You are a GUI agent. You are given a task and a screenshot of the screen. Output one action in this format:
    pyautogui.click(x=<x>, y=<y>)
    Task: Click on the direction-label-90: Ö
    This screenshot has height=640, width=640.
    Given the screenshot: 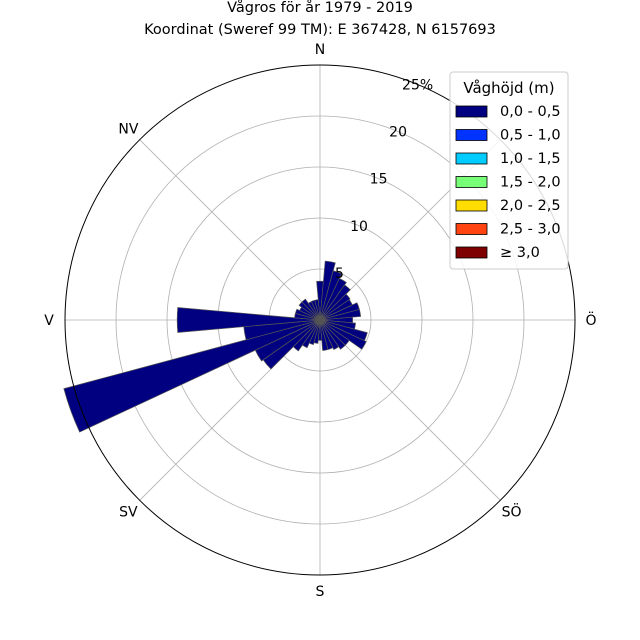 What is the action you would take?
    pyautogui.click(x=590, y=320)
    